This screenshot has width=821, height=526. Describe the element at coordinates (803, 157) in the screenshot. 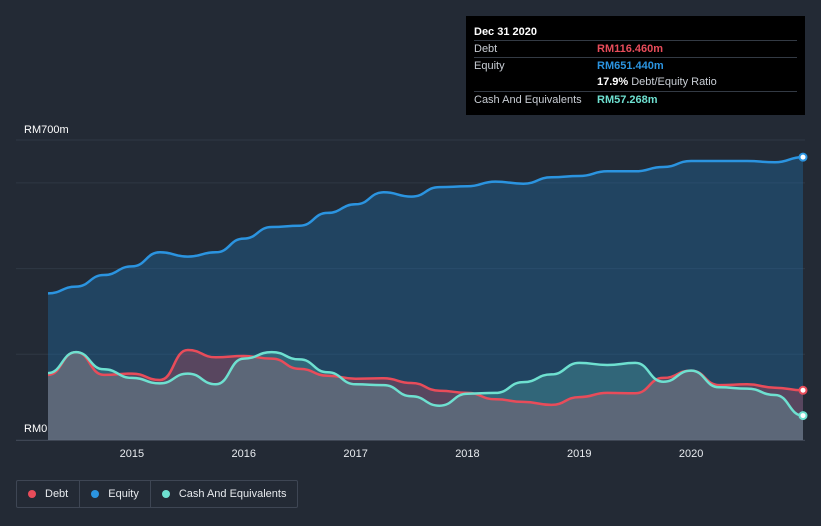

I see `equity-end-marker` at that location.